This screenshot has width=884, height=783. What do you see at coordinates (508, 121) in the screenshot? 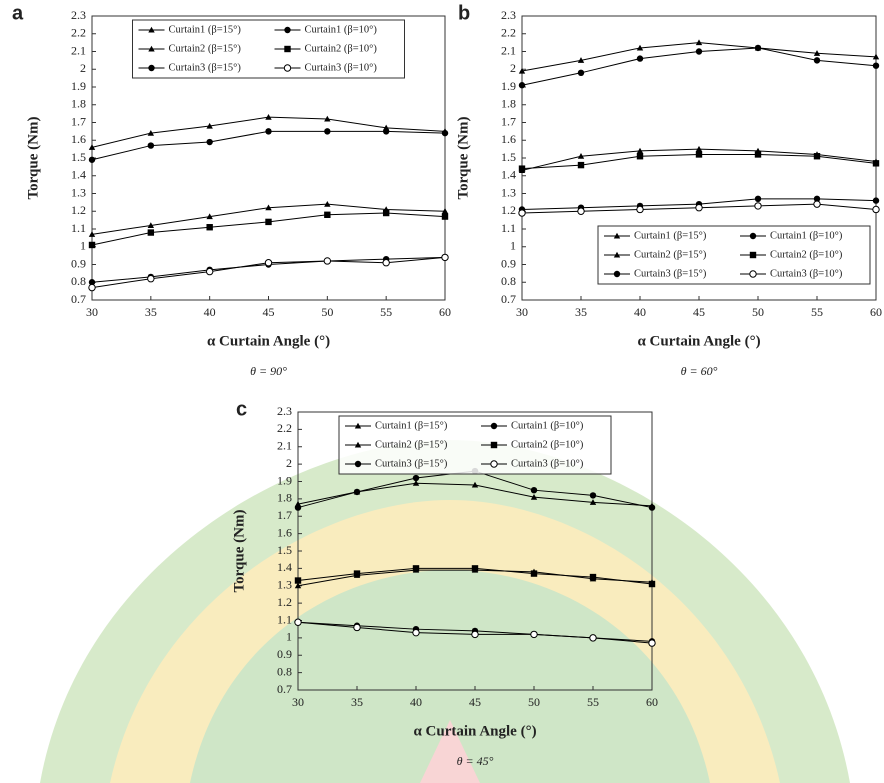
I see `y-tick-label: 1.7` at bounding box center [508, 121].